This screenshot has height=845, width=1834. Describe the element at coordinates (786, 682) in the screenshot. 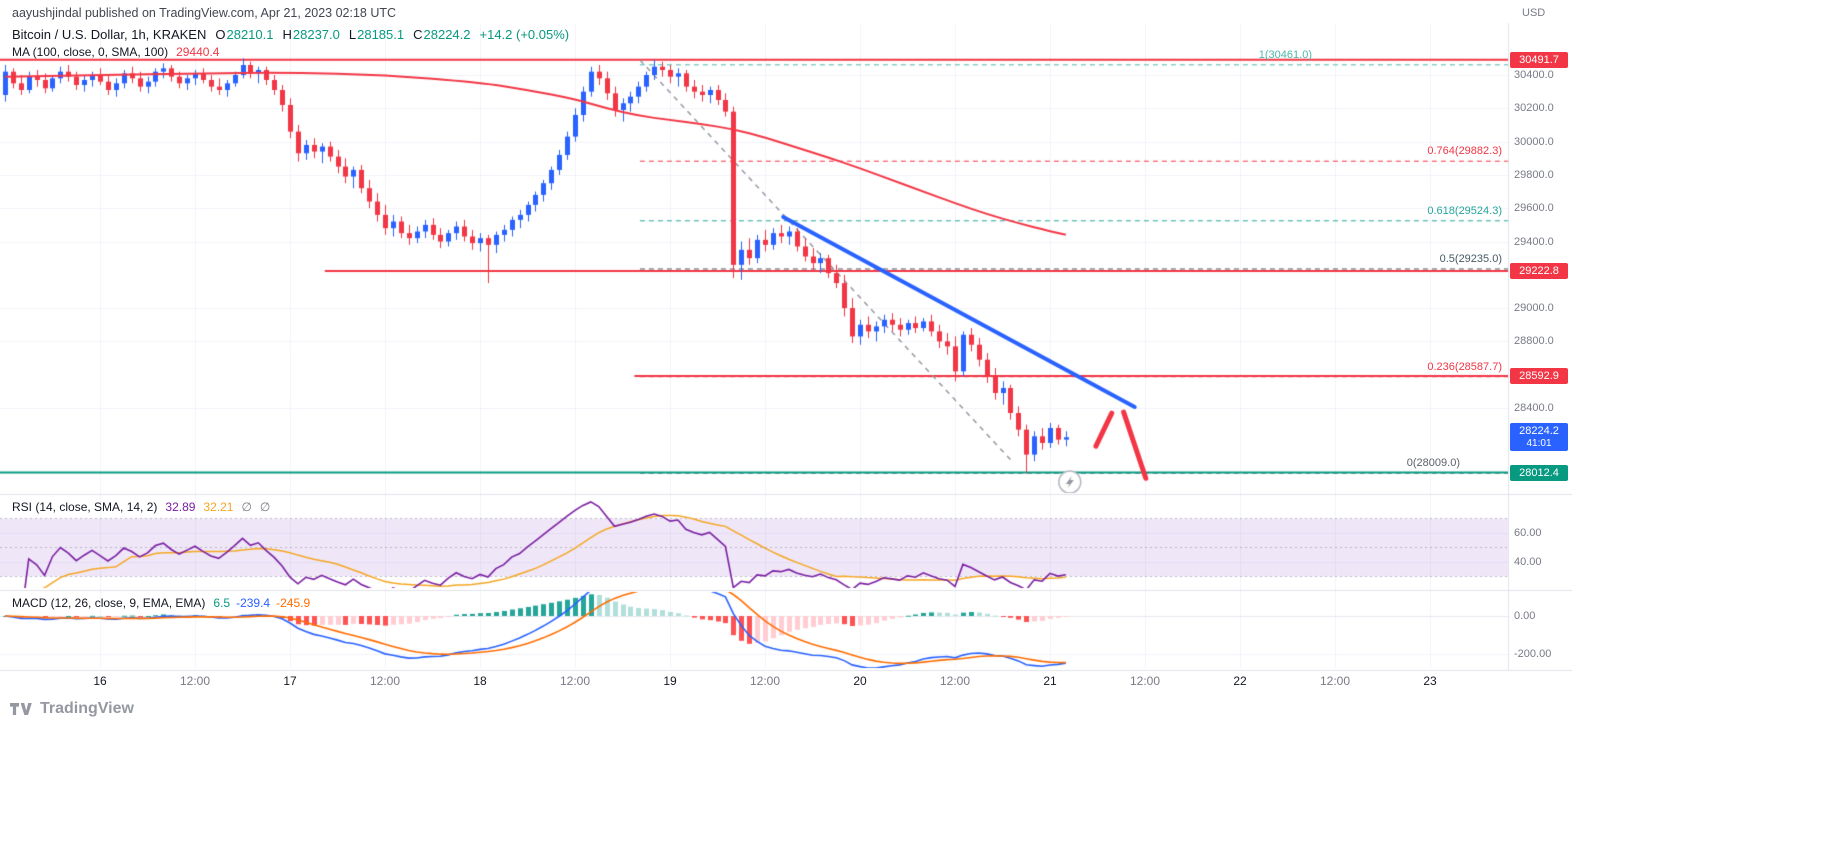

I see `time-axis` at that location.